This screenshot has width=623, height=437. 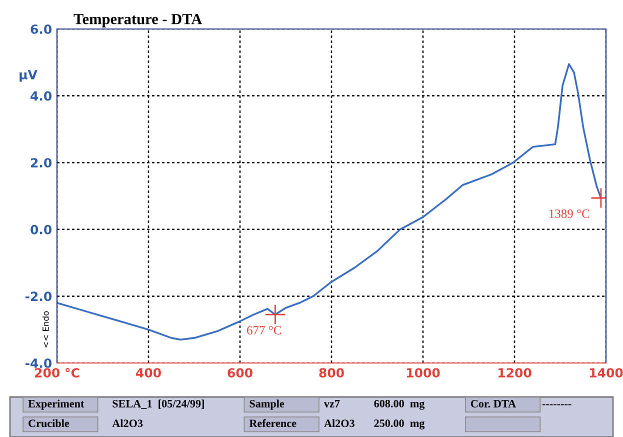 What do you see at coordinates (56, 405) in the screenshot?
I see `text: Experiment` at bounding box center [56, 405].